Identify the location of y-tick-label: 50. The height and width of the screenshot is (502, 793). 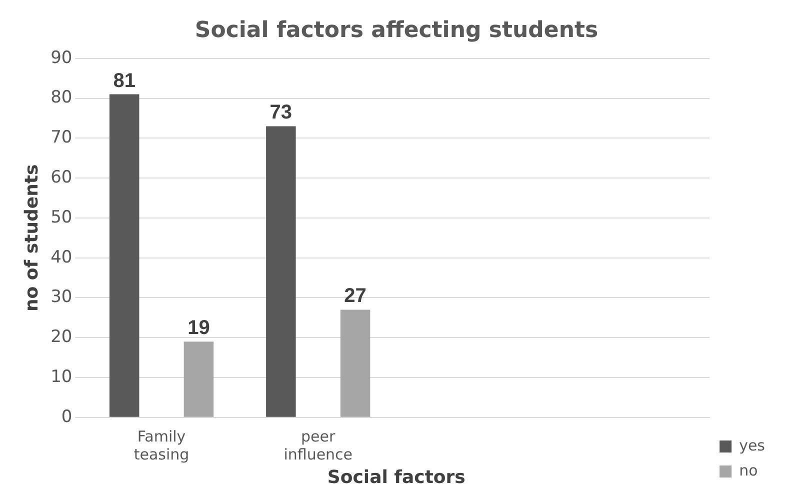
(61, 217).